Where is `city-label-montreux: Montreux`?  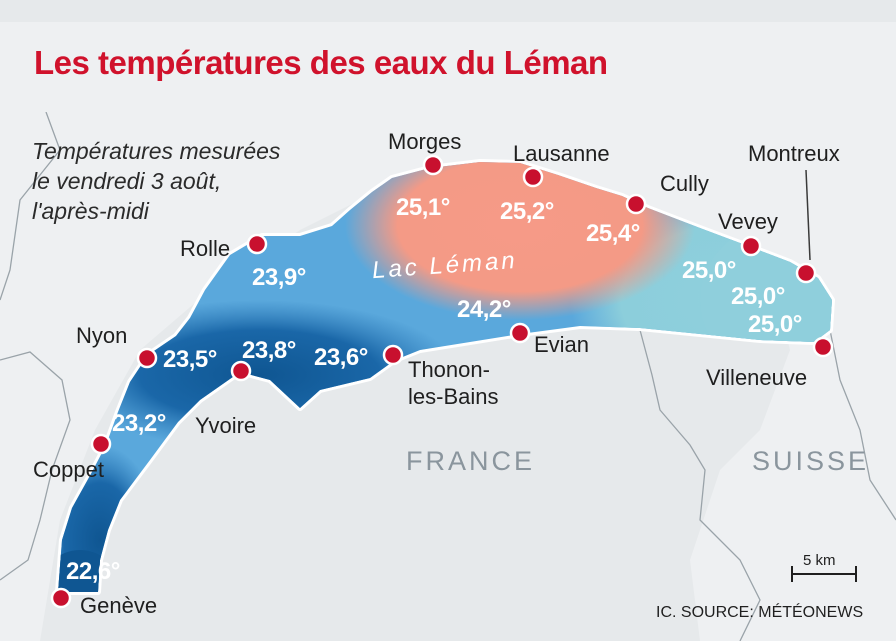 city-label-montreux: Montreux is located at coordinates (794, 153).